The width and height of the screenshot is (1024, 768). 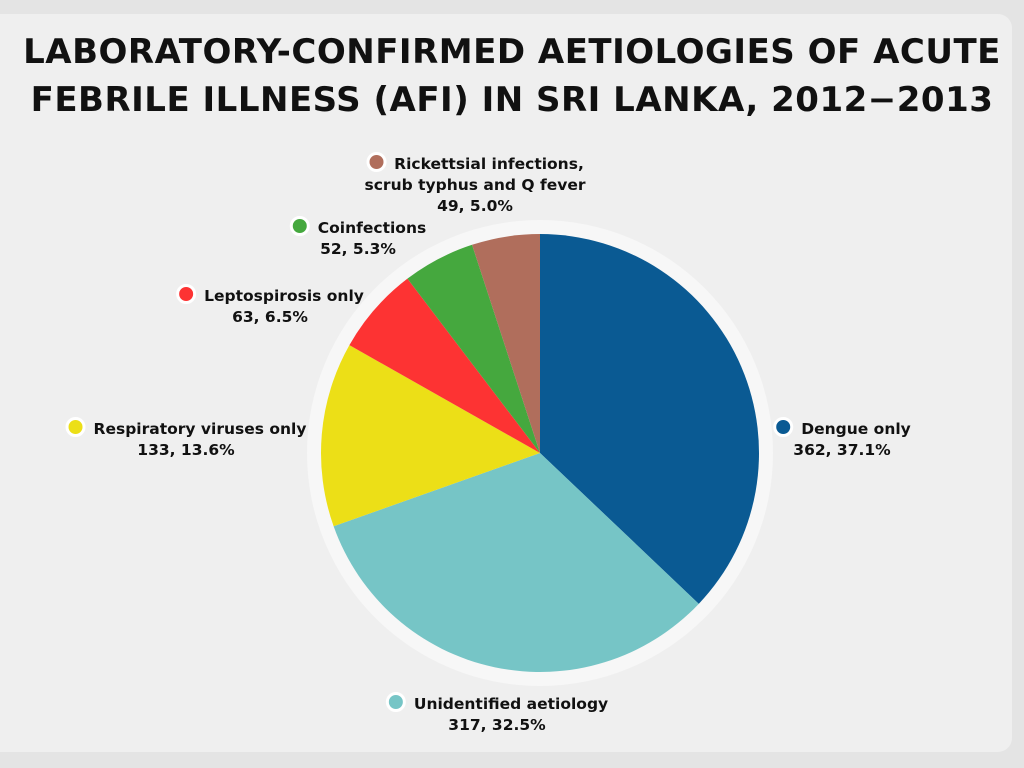 I want to click on slice-name: Coinfections, so click(x=372, y=228).